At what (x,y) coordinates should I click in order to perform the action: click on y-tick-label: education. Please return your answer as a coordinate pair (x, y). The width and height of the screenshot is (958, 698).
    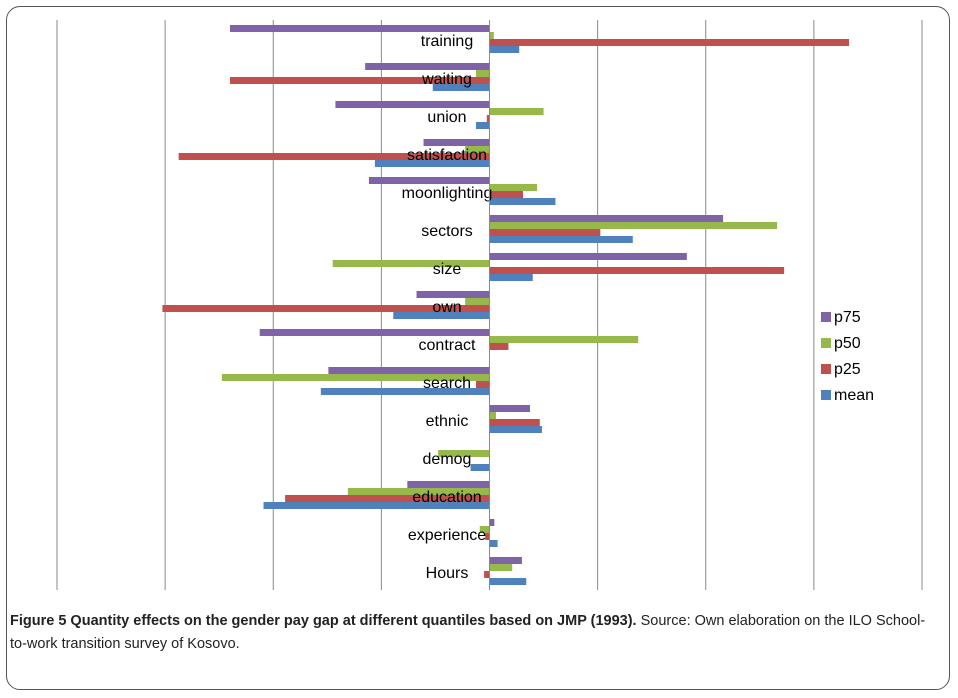
    Looking at the image, I should click on (446, 497).